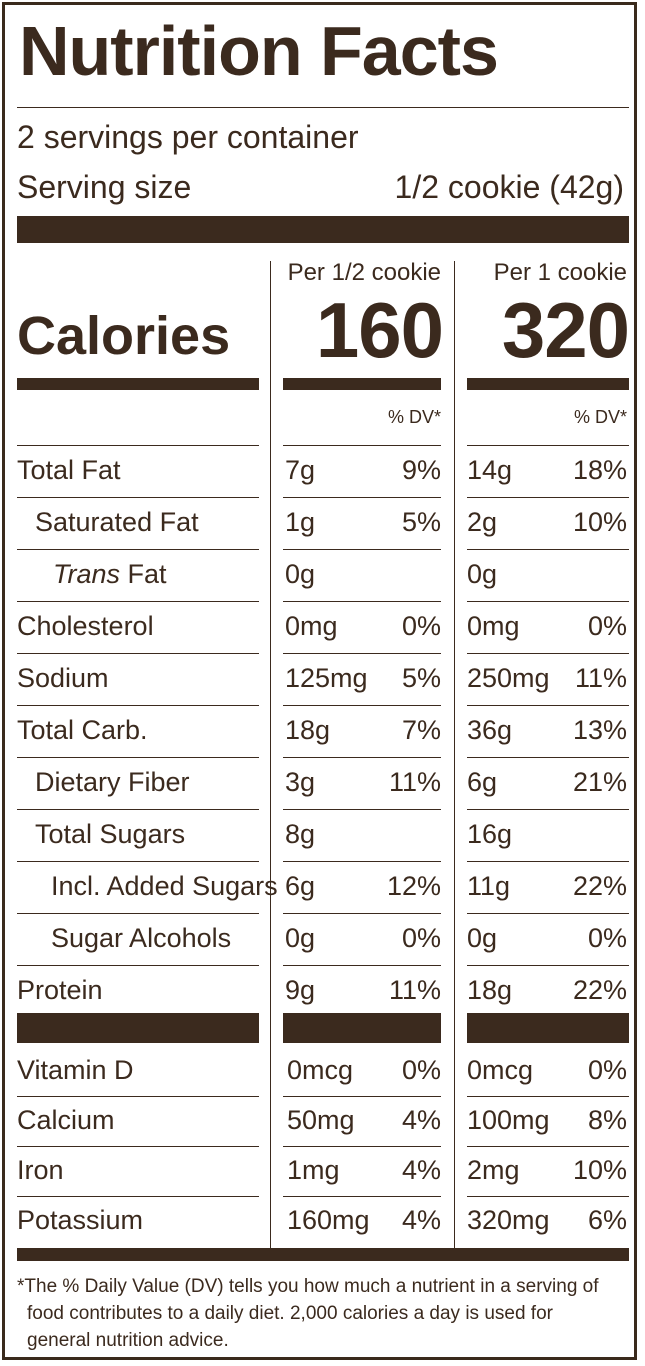  I want to click on nutrient-name: Sugar Alcohols, so click(141, 938).